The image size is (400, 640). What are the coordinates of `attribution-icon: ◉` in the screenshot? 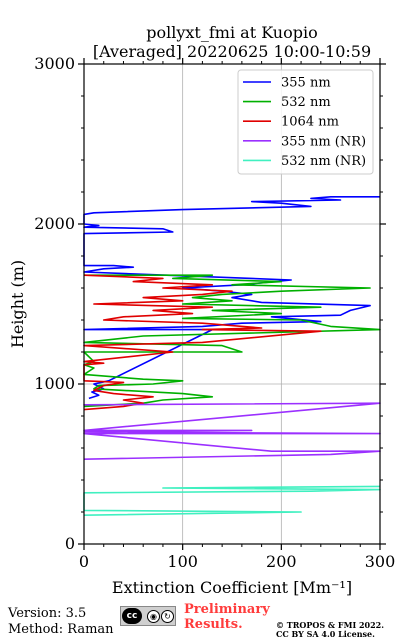 It's located at (153, 616).